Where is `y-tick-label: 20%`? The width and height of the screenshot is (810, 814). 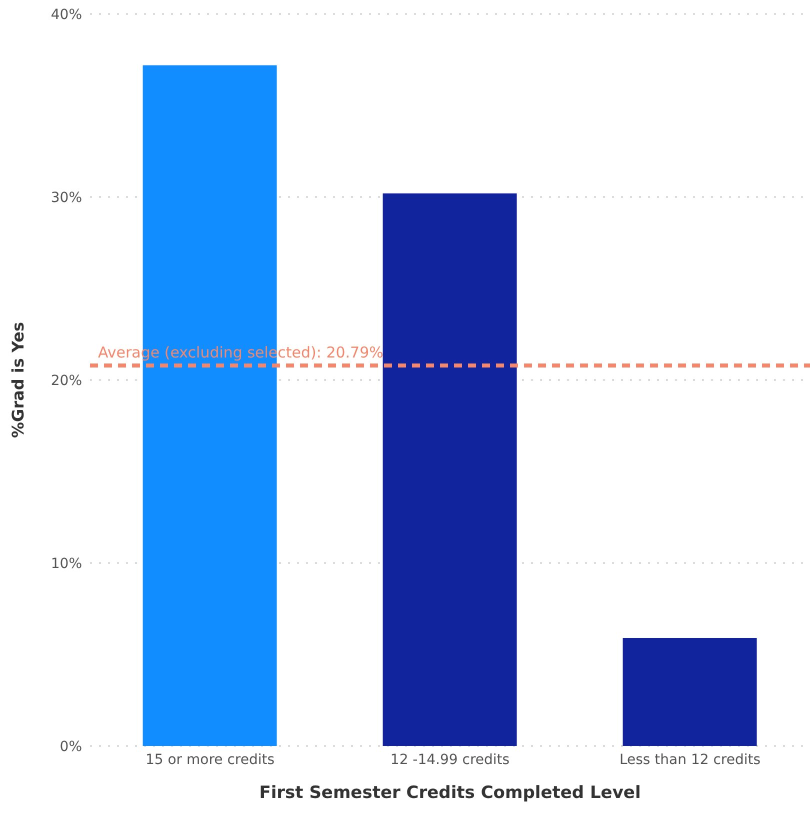 y-tick-label: 20% is located at coordinates (66, 380).